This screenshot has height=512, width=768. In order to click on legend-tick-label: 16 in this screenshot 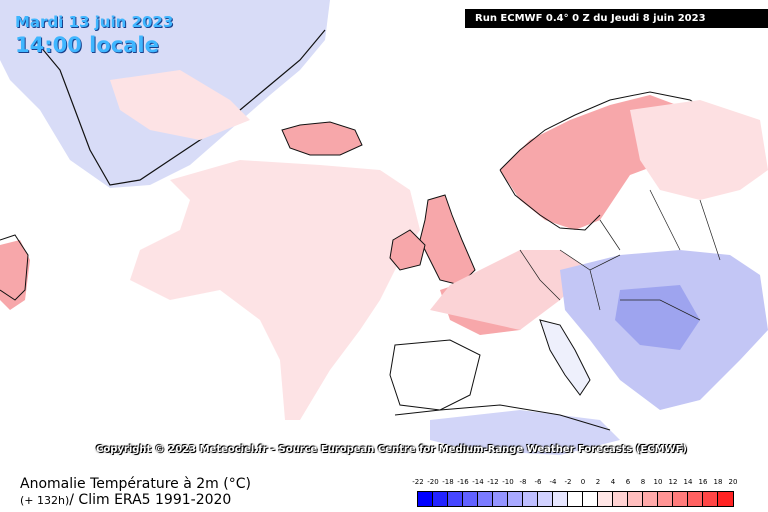, I will do `click(703, 482)`.